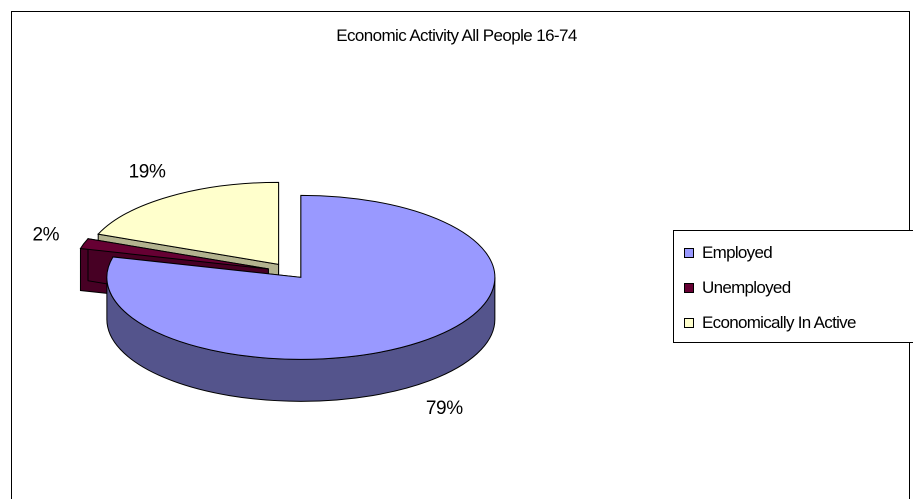 The image size is (913, 499). What do you see at coordinates (793, 291) in the screenshot?
I see `legend-item-unemployed: Unemployed` at bounding box center [793, 291].